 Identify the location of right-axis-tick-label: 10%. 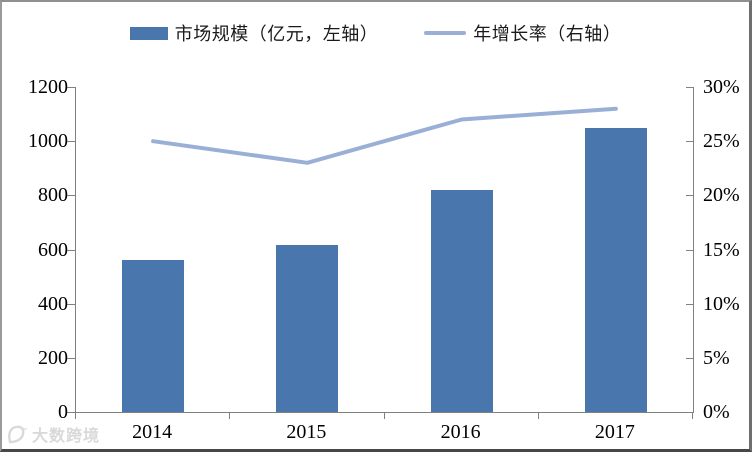
(721, 303).